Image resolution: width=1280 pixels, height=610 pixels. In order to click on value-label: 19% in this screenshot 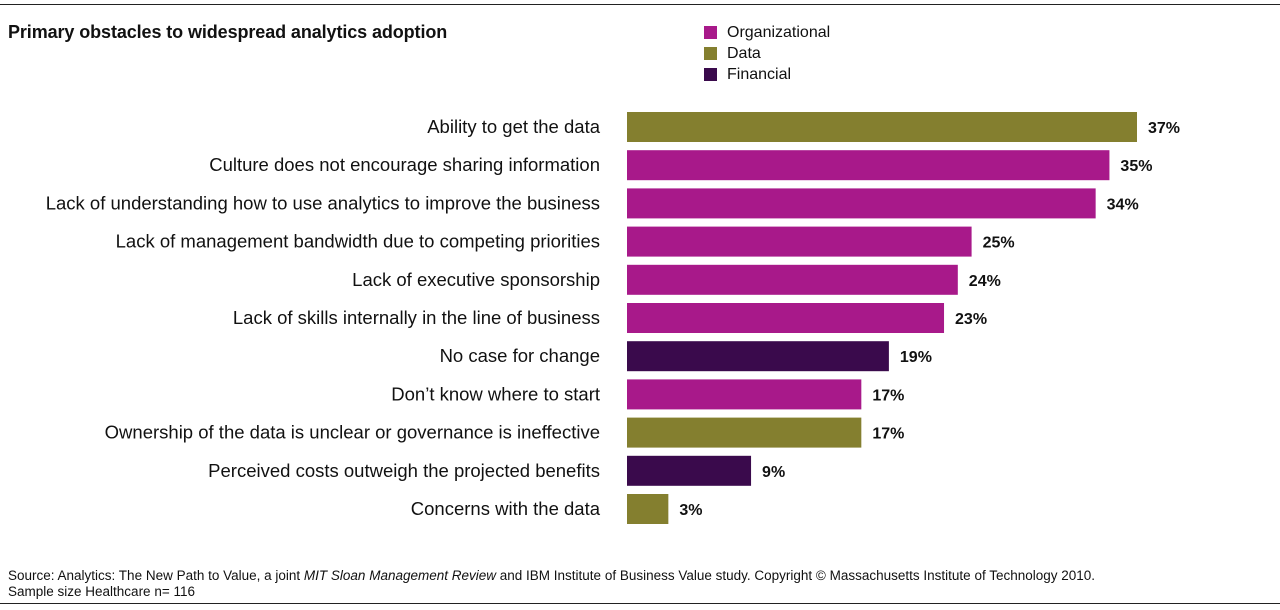, I will do `click(916, 357)`.